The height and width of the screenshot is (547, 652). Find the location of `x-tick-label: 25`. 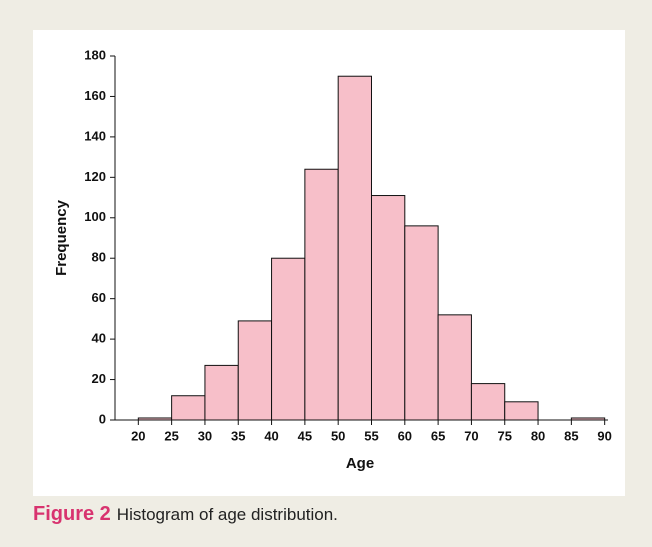

x-tick-label: 25 is located at coordinates (171, 435).